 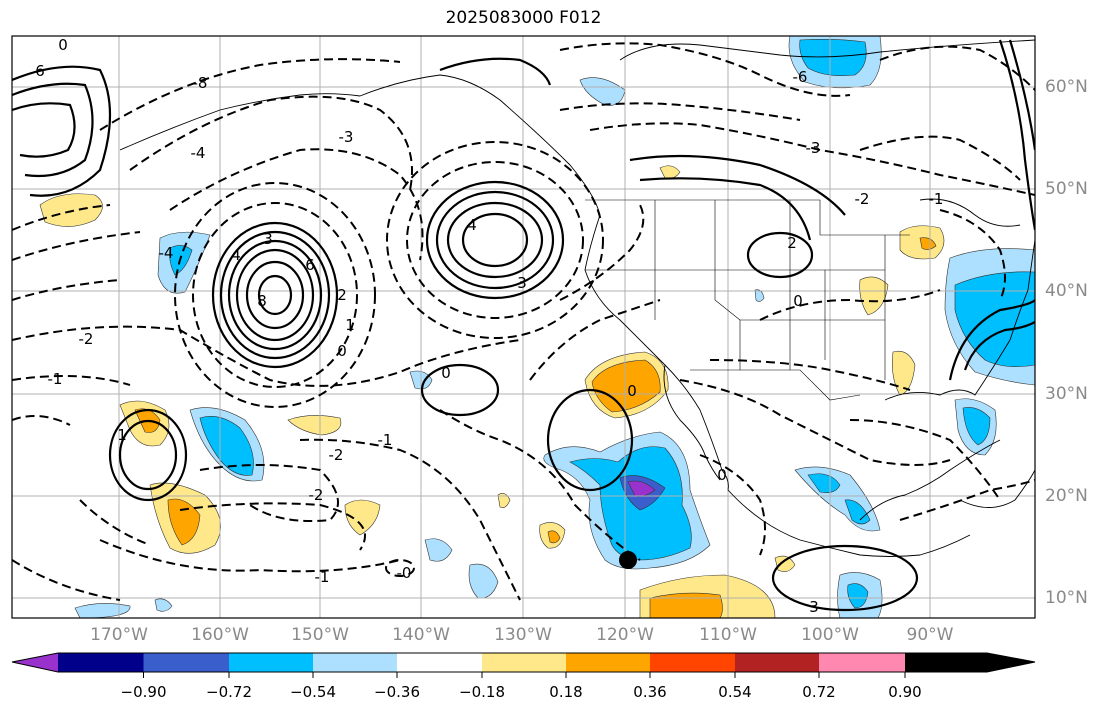 I want to click on colorbar, so click(x=523, y=665).